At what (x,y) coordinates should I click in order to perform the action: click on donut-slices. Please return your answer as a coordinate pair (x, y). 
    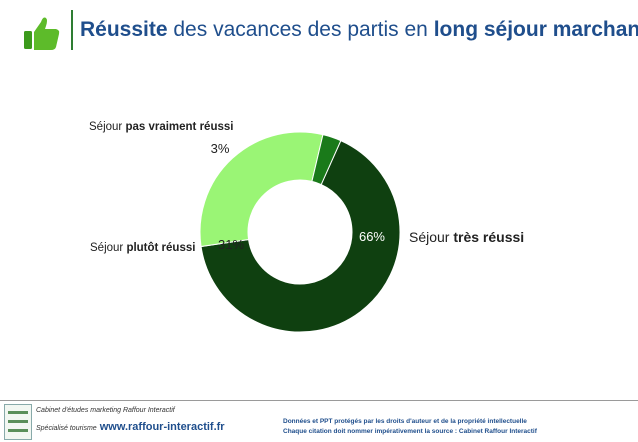
    Looking at the image, I should click on (300, 232).